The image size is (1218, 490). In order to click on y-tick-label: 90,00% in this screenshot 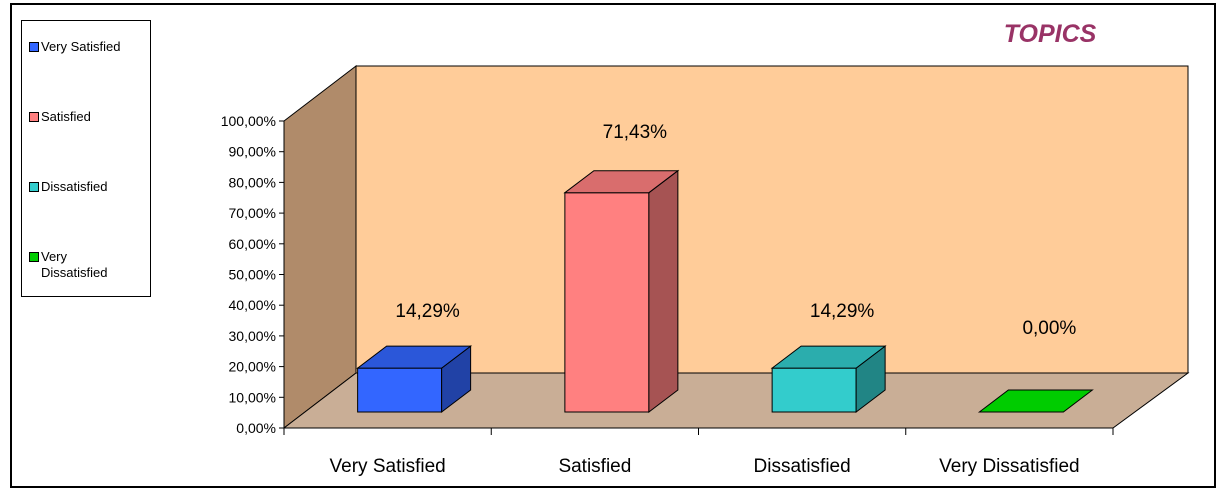, I will do `click(252, 152)`.